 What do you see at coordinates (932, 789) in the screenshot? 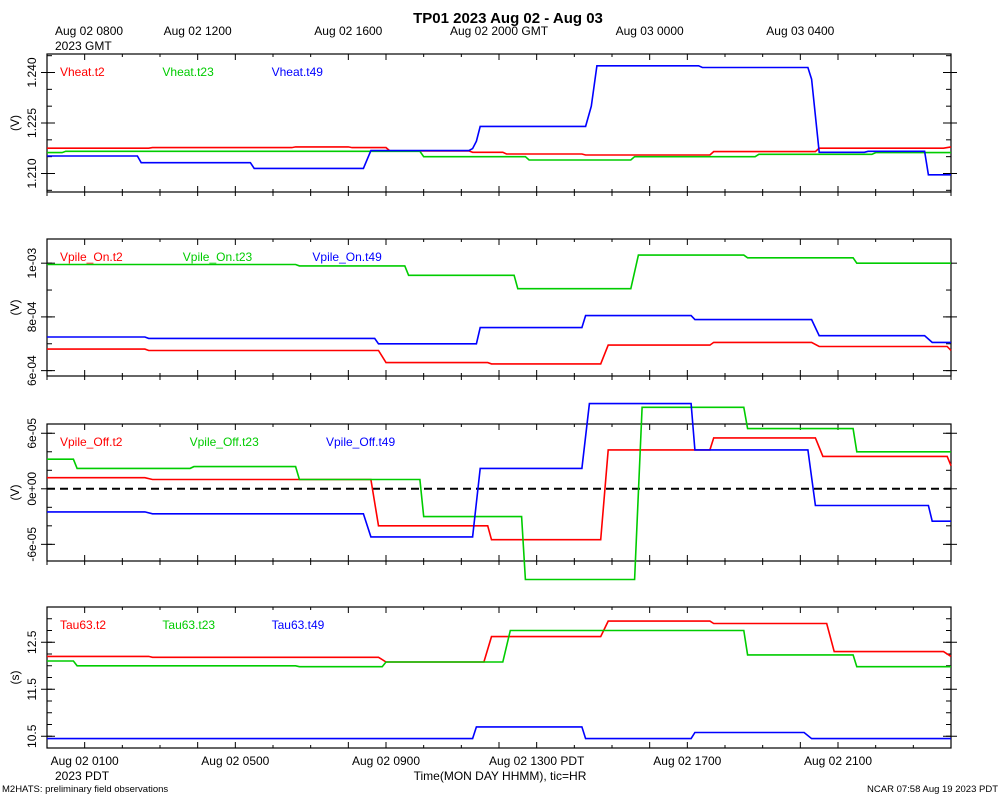
I see `footer-right-note: NCAR 07:58 Aug 19 2023 PDT` at bounding box center [932, 789].